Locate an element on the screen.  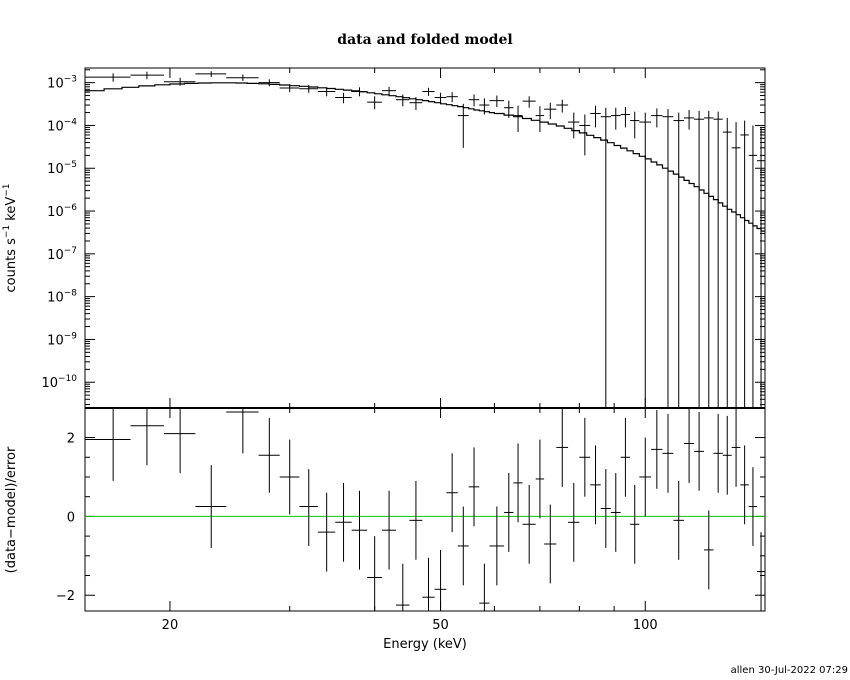
top-y-axis-label: counts s−1 keV−1 is located at coordinates (10, 237).